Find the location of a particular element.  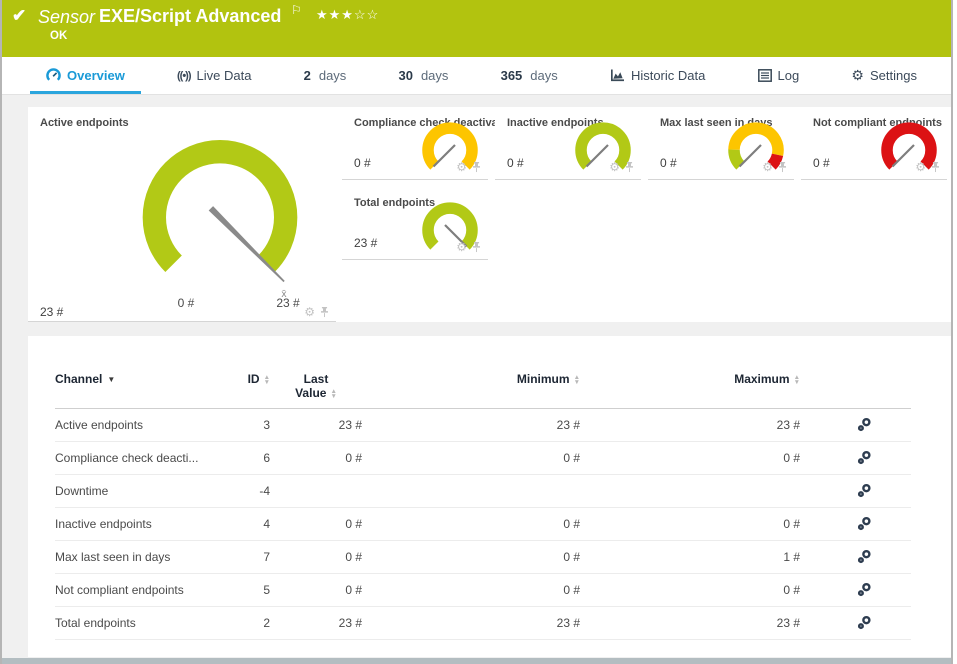

tab-live-data: ((•)) Live Data is located at coordinates (214, 75).